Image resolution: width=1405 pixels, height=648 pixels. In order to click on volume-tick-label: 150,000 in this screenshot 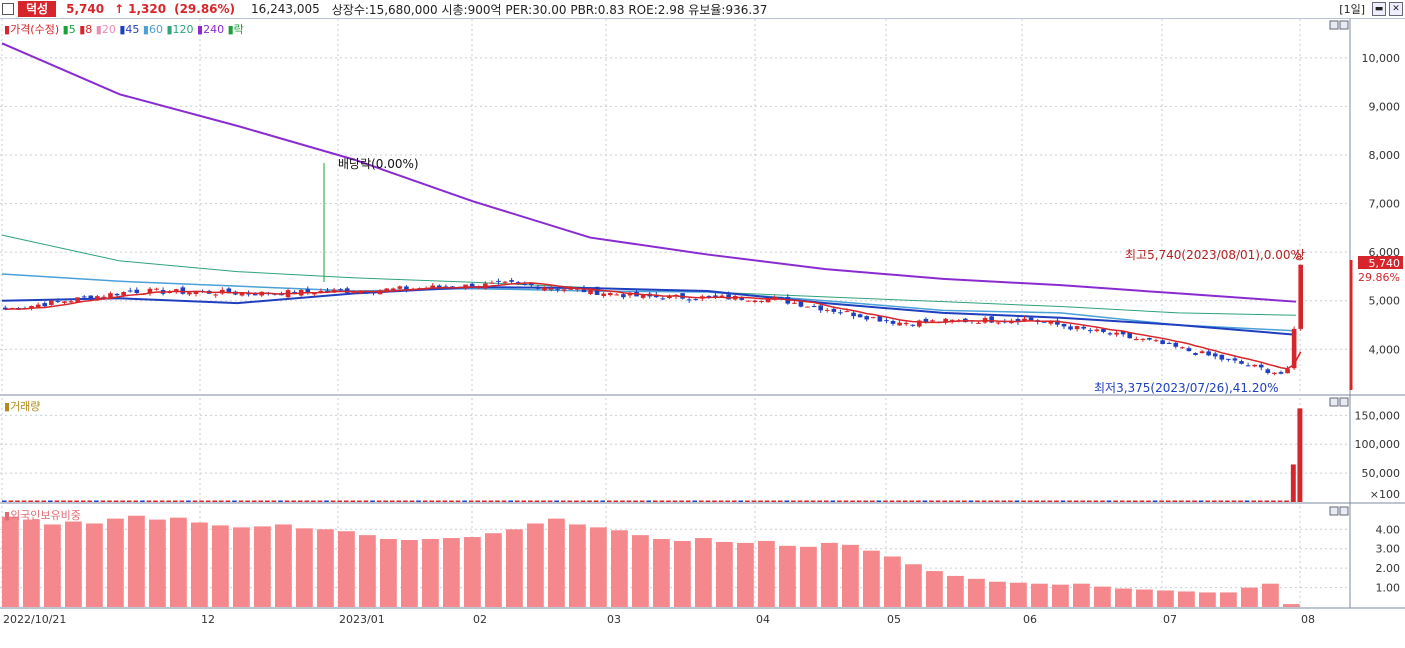, I will do `click(1378, 415)`.